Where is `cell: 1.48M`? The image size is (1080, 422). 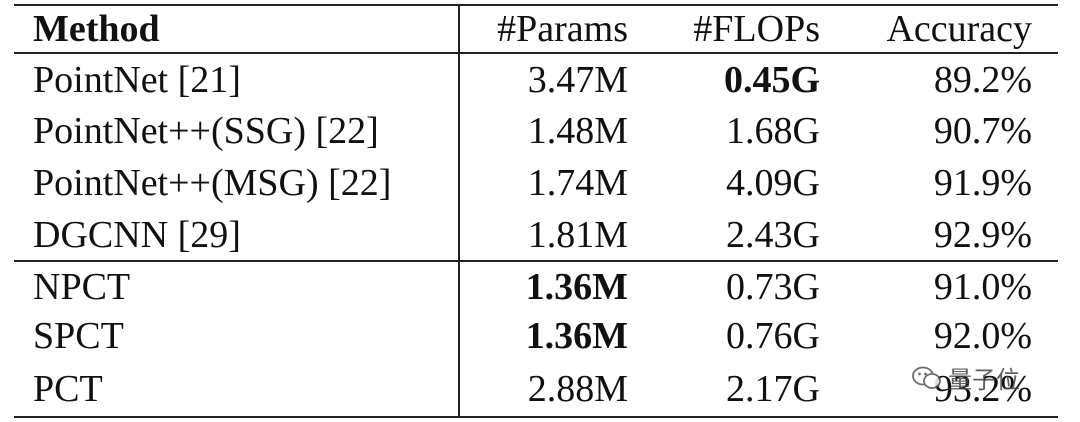 cell: 1.48M is located at coordinates (577, 131).